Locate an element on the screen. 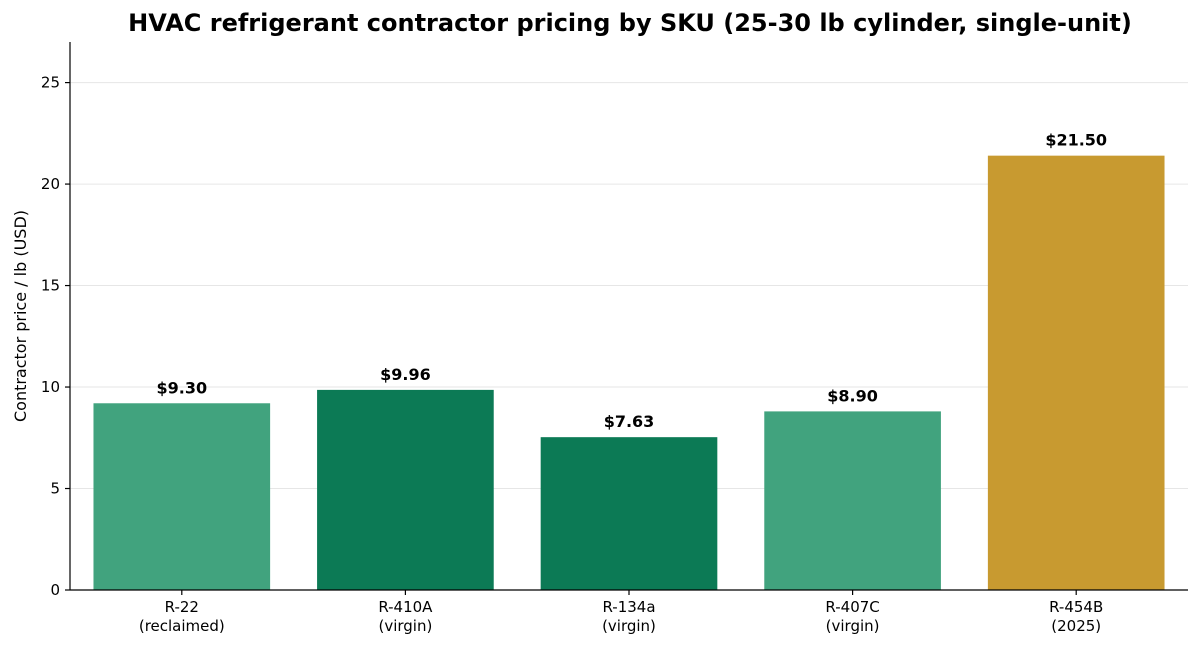 This screenshot has height=655, width=1200. y-tick-label: 5 is located at coordinates (55, 489).